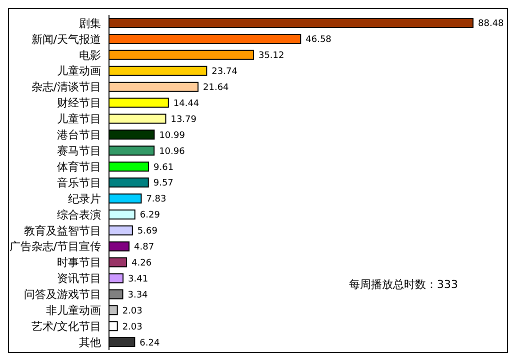  I want to click on y-tick-label: 问答及游戏节目, so click(62, 295).